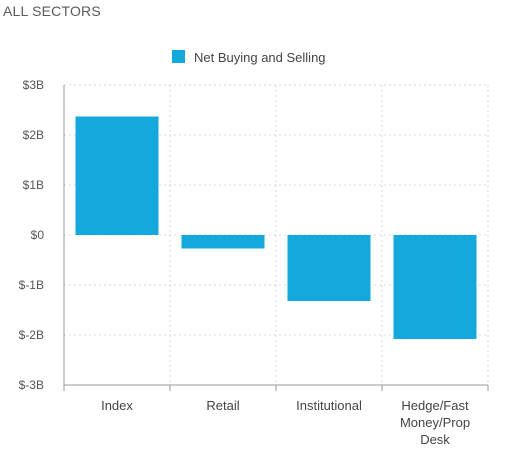 This screenshot has height=458, width=505. I want to click on x-category-label-line: Retail, so click(222, 405).